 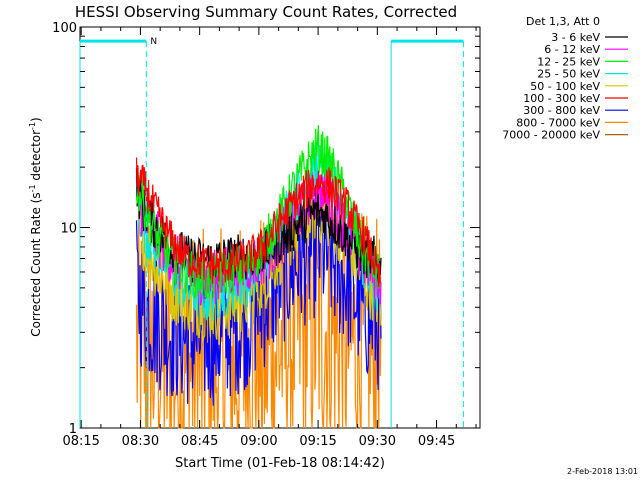 I want to click on y-label-main: Corrected Count Rate (s, so click(x=36, y=264).